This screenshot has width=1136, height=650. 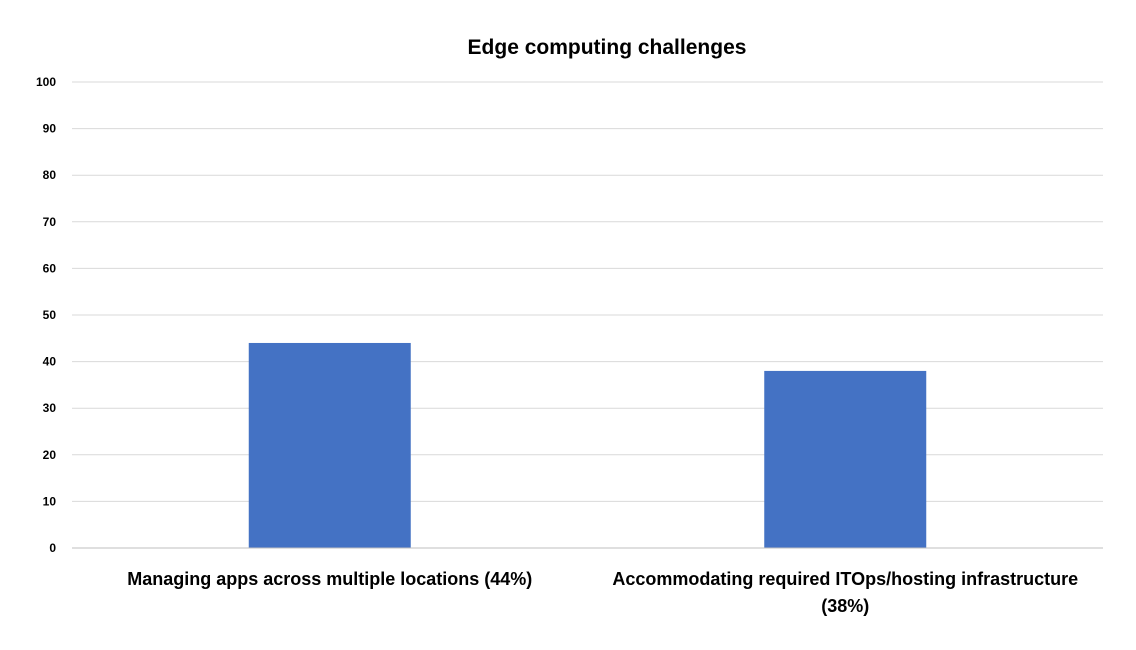 I want to click on y-tick-label: 20, so click(x=50, y=455).